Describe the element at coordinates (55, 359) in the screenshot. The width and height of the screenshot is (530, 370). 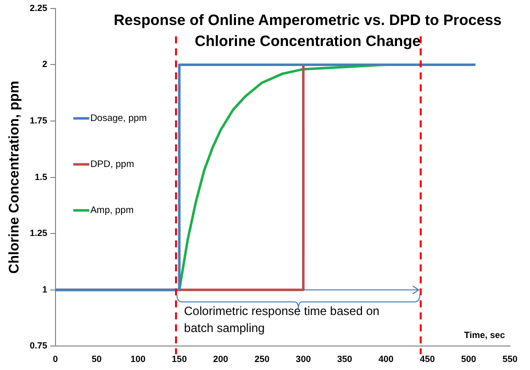
I see `x-tick-label: 0` at that location.